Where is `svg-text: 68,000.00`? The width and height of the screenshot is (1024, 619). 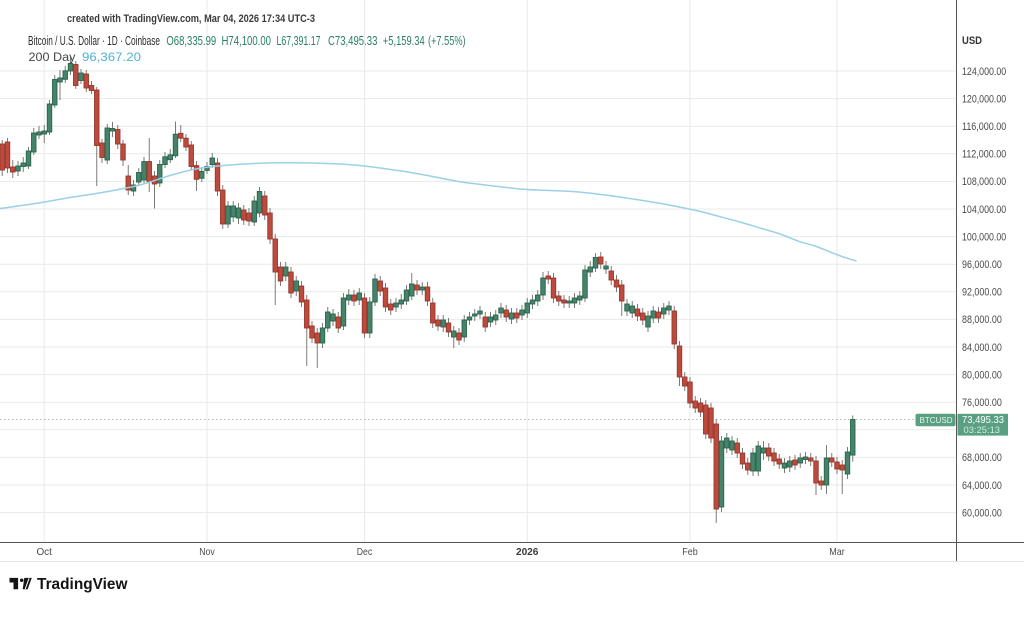 svg-text: 68,000.00 is located at coordinates (982, 458).